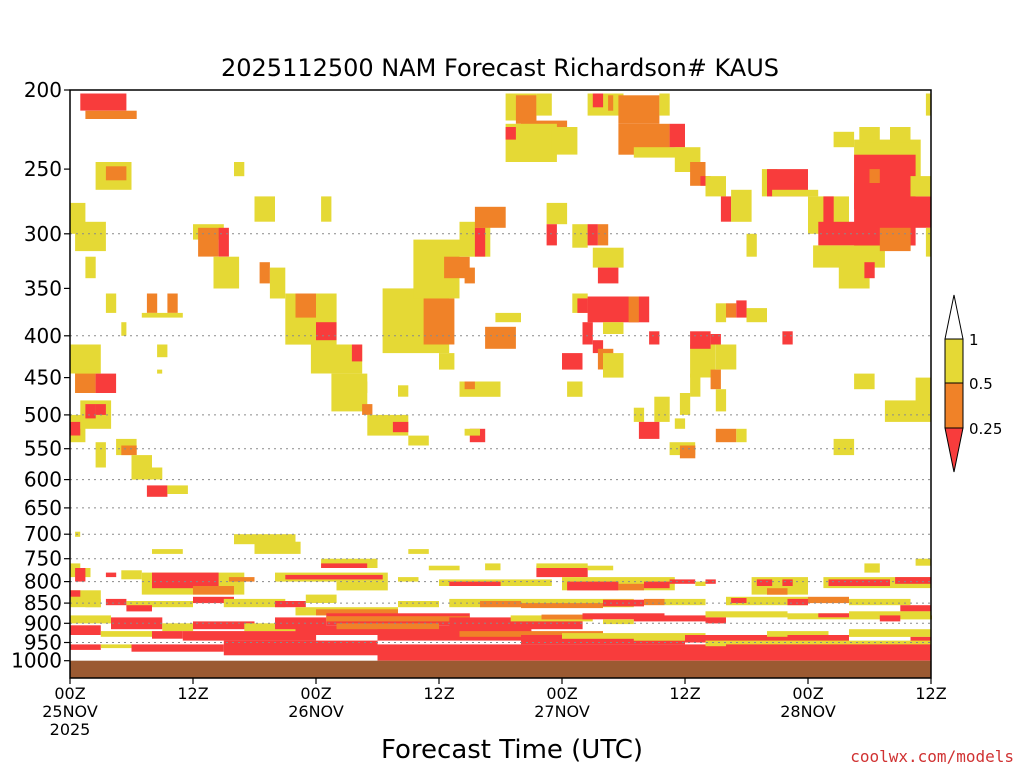 The width and height of the screenshot is (1024, 768). I want to click on y-tick-label-750: 750, so click(43, 559).